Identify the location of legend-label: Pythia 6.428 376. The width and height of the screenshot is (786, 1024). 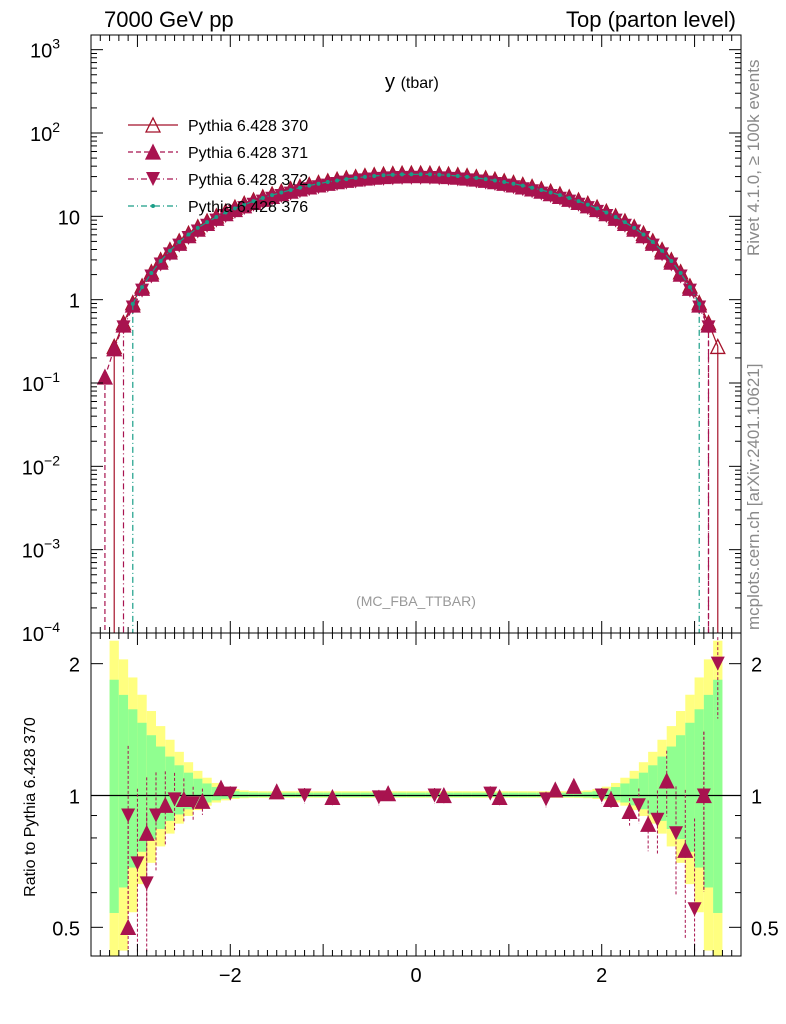
(248, 207).